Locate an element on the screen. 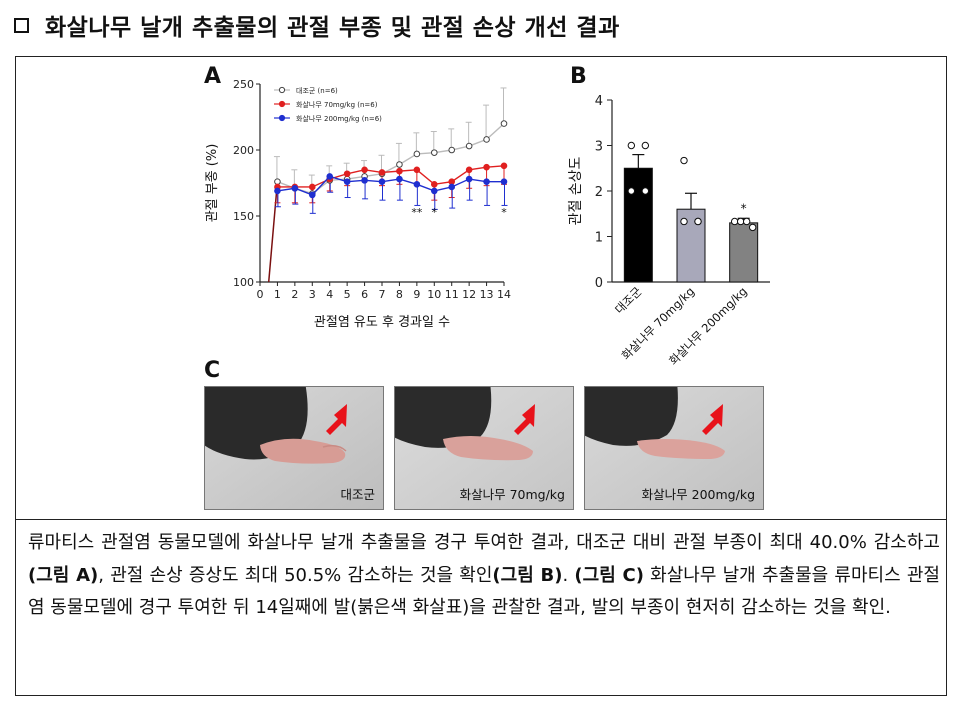  caption-text: , 관절 손상 증상도 최대 50.5% 감소하는 것을 확인 is located at coordinates (295, 575).